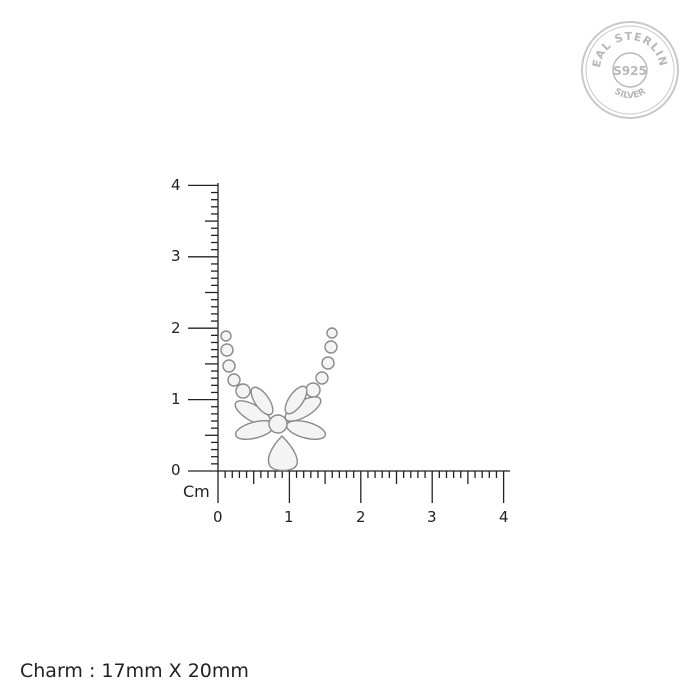 Image resolution: width=700 pixels, height=700 pixels. I want to click on seal-bottom-text: SILVER, so click(629, 94).